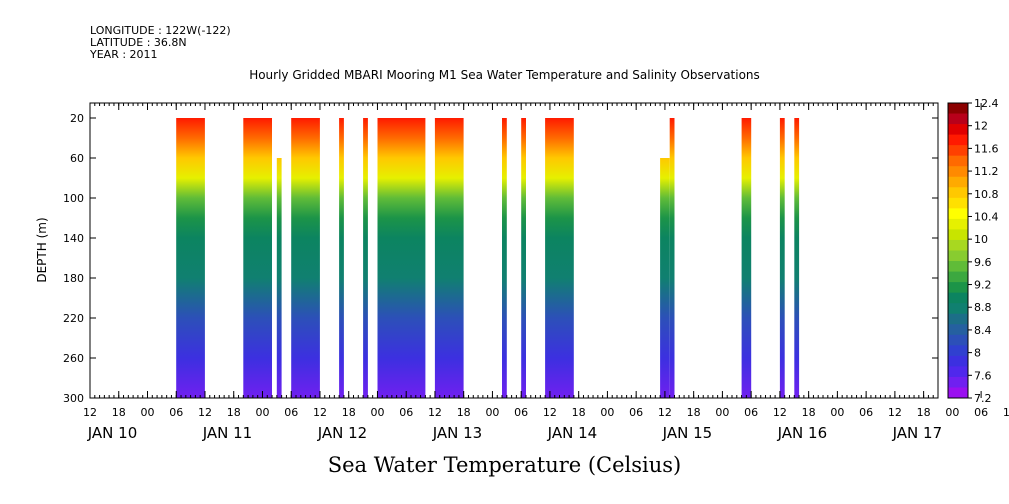 The image size is (1009, 504). I want to click on x-day-label: JAN 13, so click(457, 433).